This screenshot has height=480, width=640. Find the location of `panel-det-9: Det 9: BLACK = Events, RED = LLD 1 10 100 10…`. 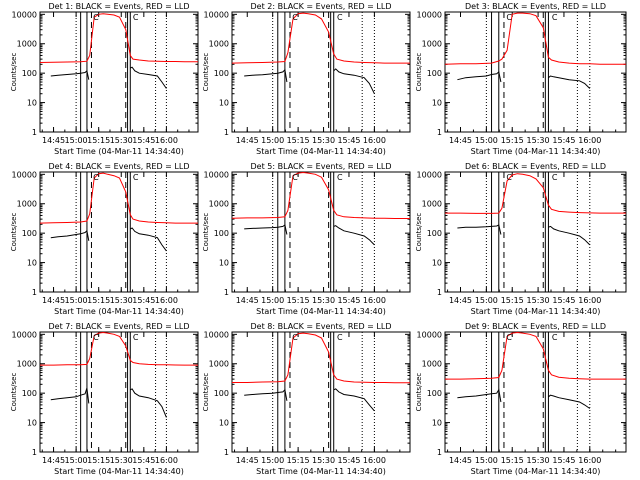

panel-det-9: Det 9: BLACK = Events, RED = LLD 1 10 100 10… is located at coordinates (521, 399).